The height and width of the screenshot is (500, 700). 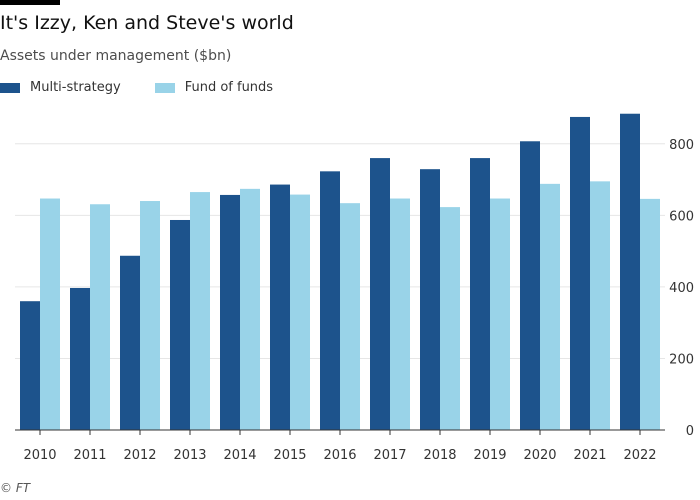 I want to click on legend-item-fund-of-funds: Fund of funds, so click(x=214, y=87).